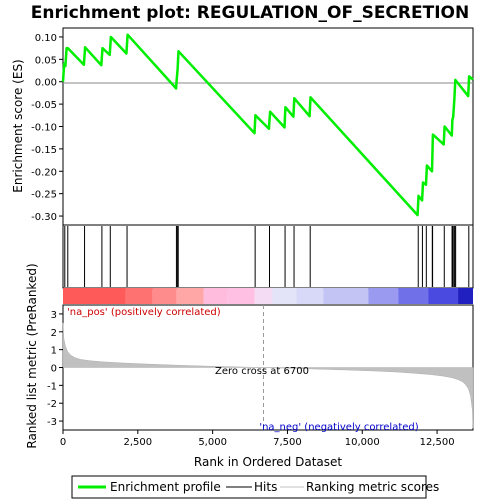 This screenshot has height=500, width=500. I want to click on metric-y-tick-label: -2, so click(52, 404).